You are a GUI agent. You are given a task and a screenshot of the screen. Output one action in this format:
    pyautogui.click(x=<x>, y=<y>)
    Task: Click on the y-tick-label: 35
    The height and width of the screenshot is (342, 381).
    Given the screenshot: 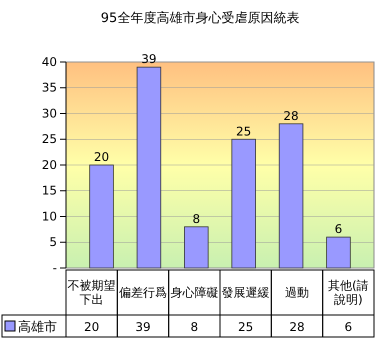 What is the action you would take?
    pyautogui.click(x=49, y=87)
    